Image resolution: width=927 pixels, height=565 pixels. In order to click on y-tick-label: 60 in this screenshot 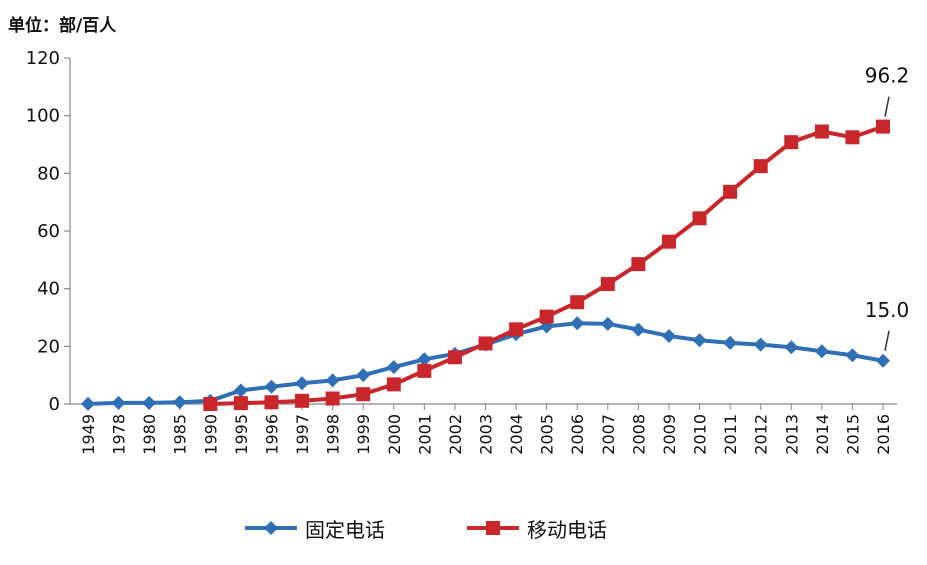, I will do `click(48, 231)`.